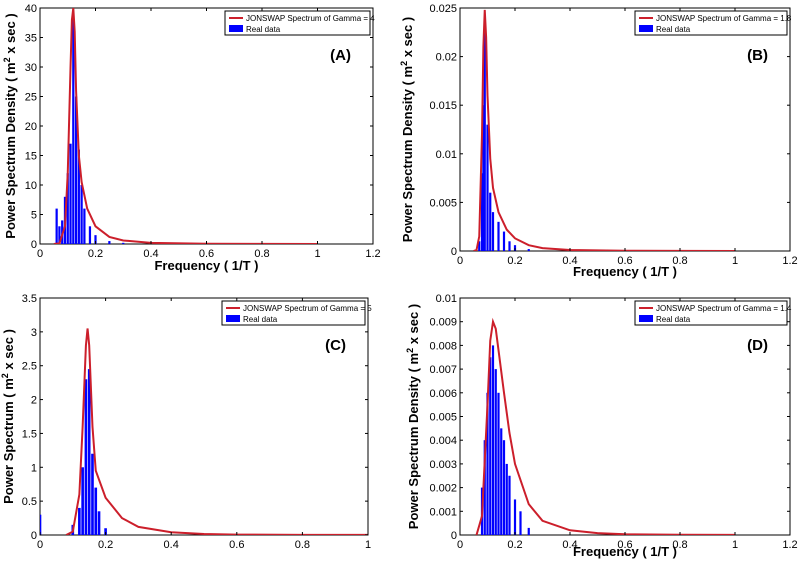 Image resolution: width=800 pixels, height=564 pixels. Describe the element at coordinates (31, 68) in the screenshot. I see `y-tick-label: 30` at that location.